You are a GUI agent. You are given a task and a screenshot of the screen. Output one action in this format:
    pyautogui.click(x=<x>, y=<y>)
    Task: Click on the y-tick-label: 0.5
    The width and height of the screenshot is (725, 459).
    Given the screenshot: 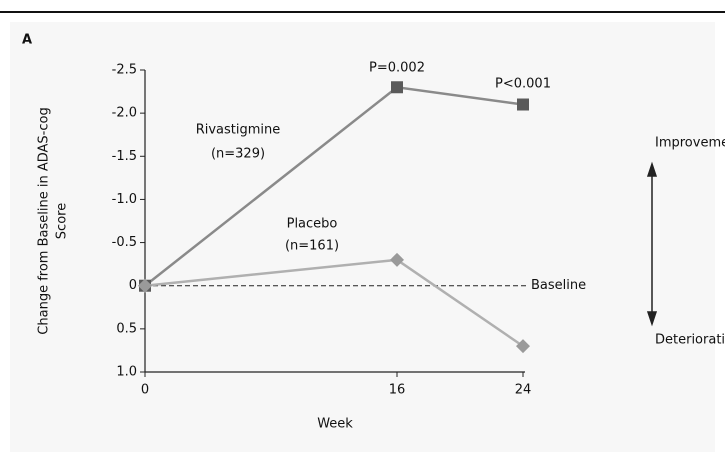 What is the action you would take?
    pyautogui.click(x=126, y=328)
    